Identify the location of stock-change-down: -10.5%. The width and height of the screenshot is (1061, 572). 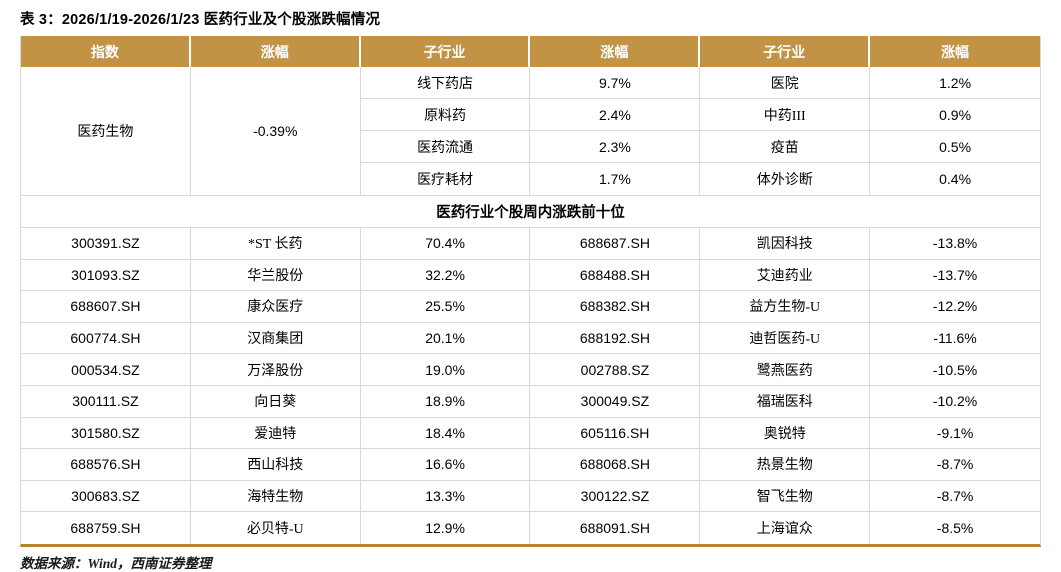
(955, 369).